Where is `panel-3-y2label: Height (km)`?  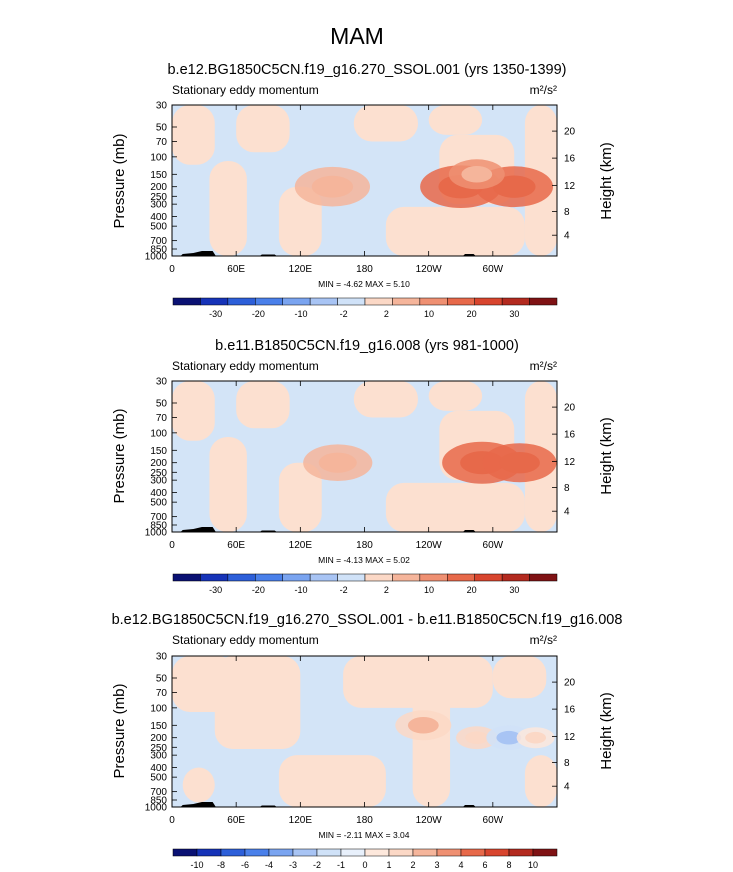 panel-3-y2label: Height (km) is located at coordinates (606, 731).